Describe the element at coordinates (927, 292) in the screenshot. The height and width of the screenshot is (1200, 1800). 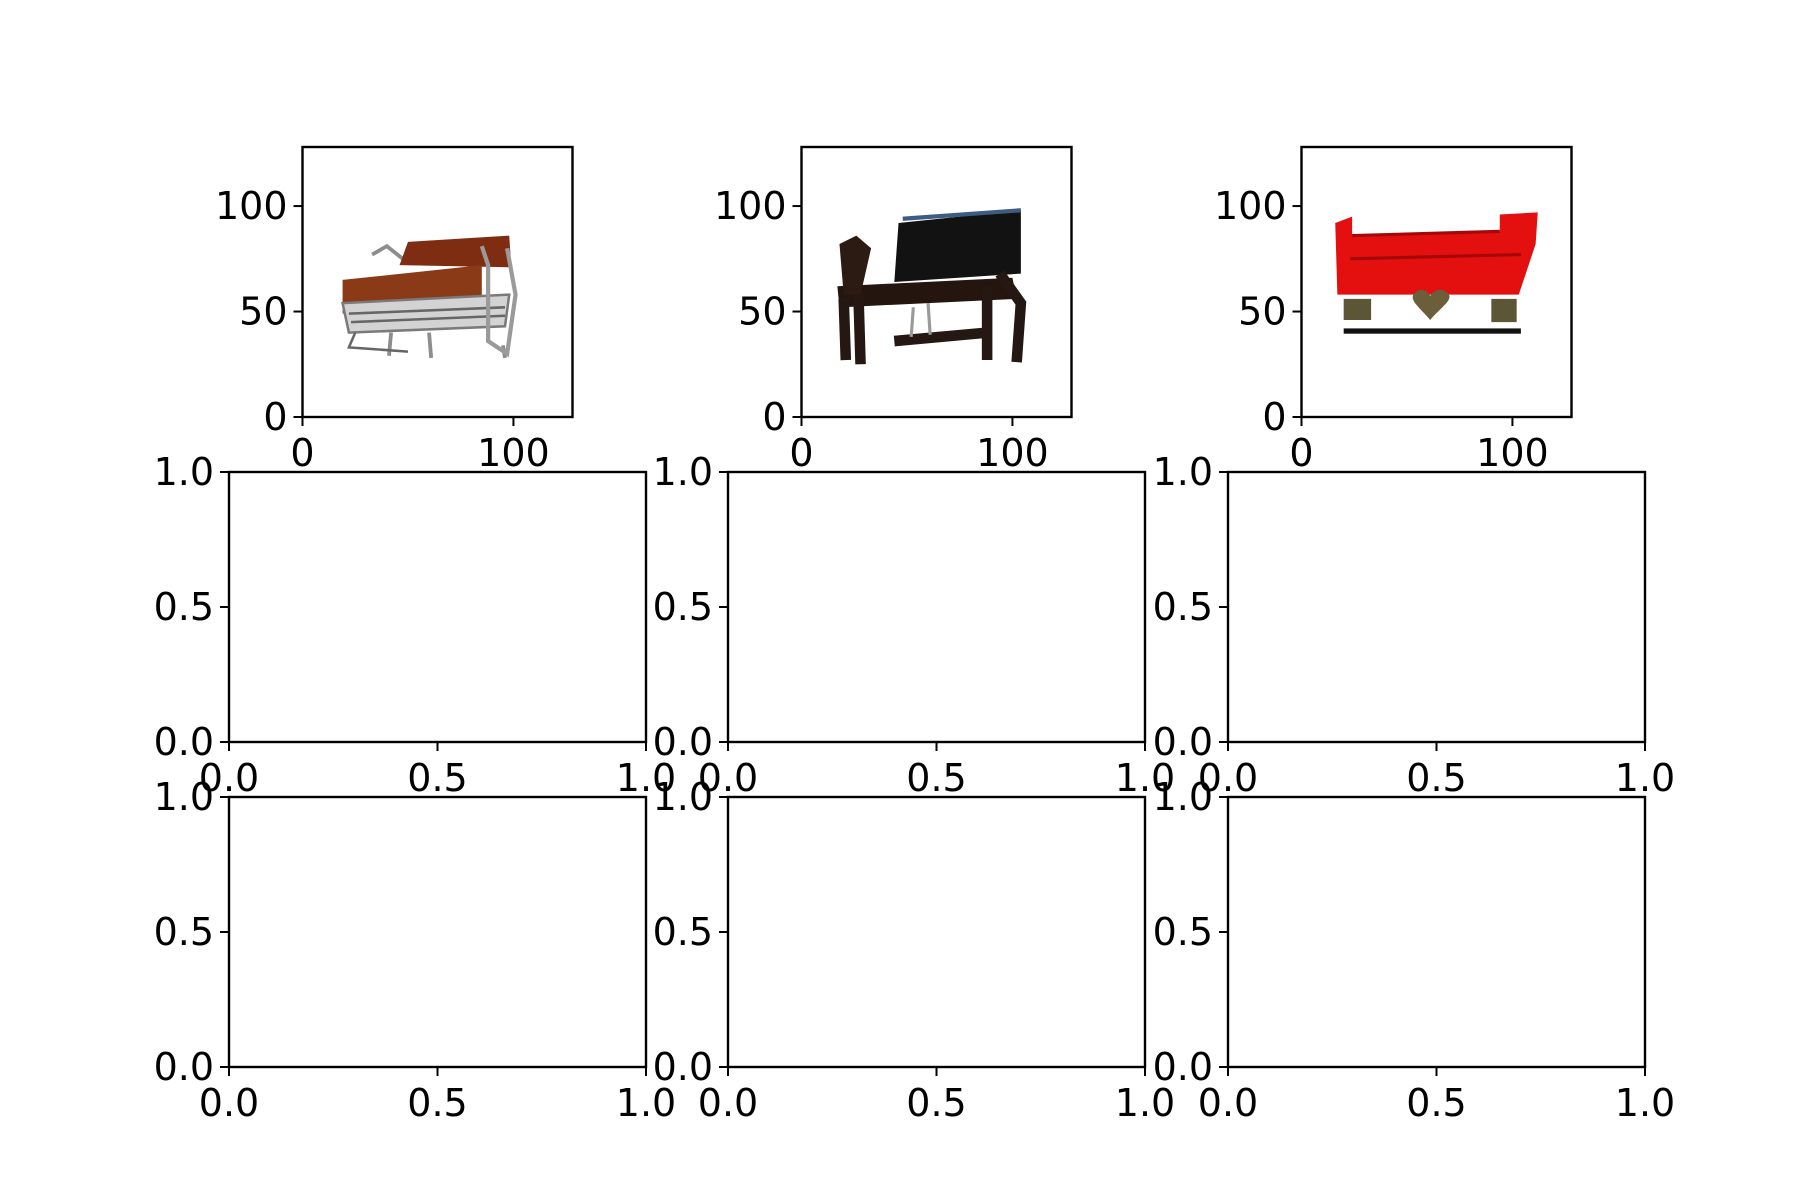
I see `chair-seat` at that location.